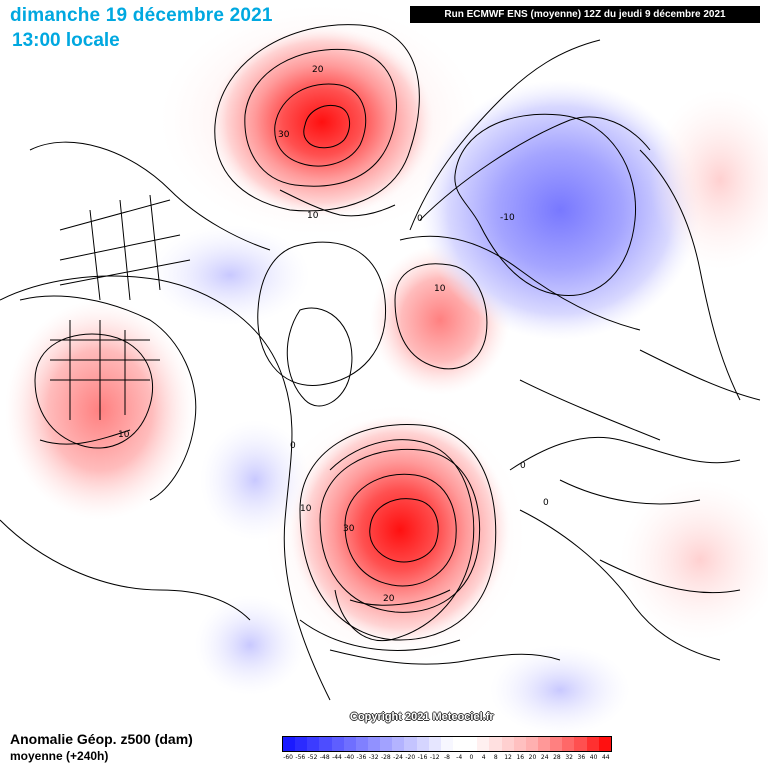  I want to click on anomaly-blob-greenland-sea, so click(255, 480).